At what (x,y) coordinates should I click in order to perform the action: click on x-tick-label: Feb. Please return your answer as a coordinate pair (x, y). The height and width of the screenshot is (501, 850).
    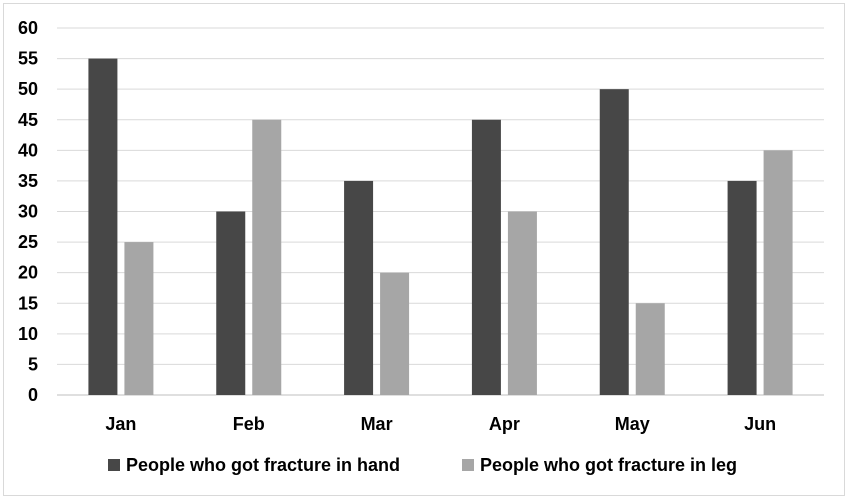
    Looking at the image, I should click on (249, 424).